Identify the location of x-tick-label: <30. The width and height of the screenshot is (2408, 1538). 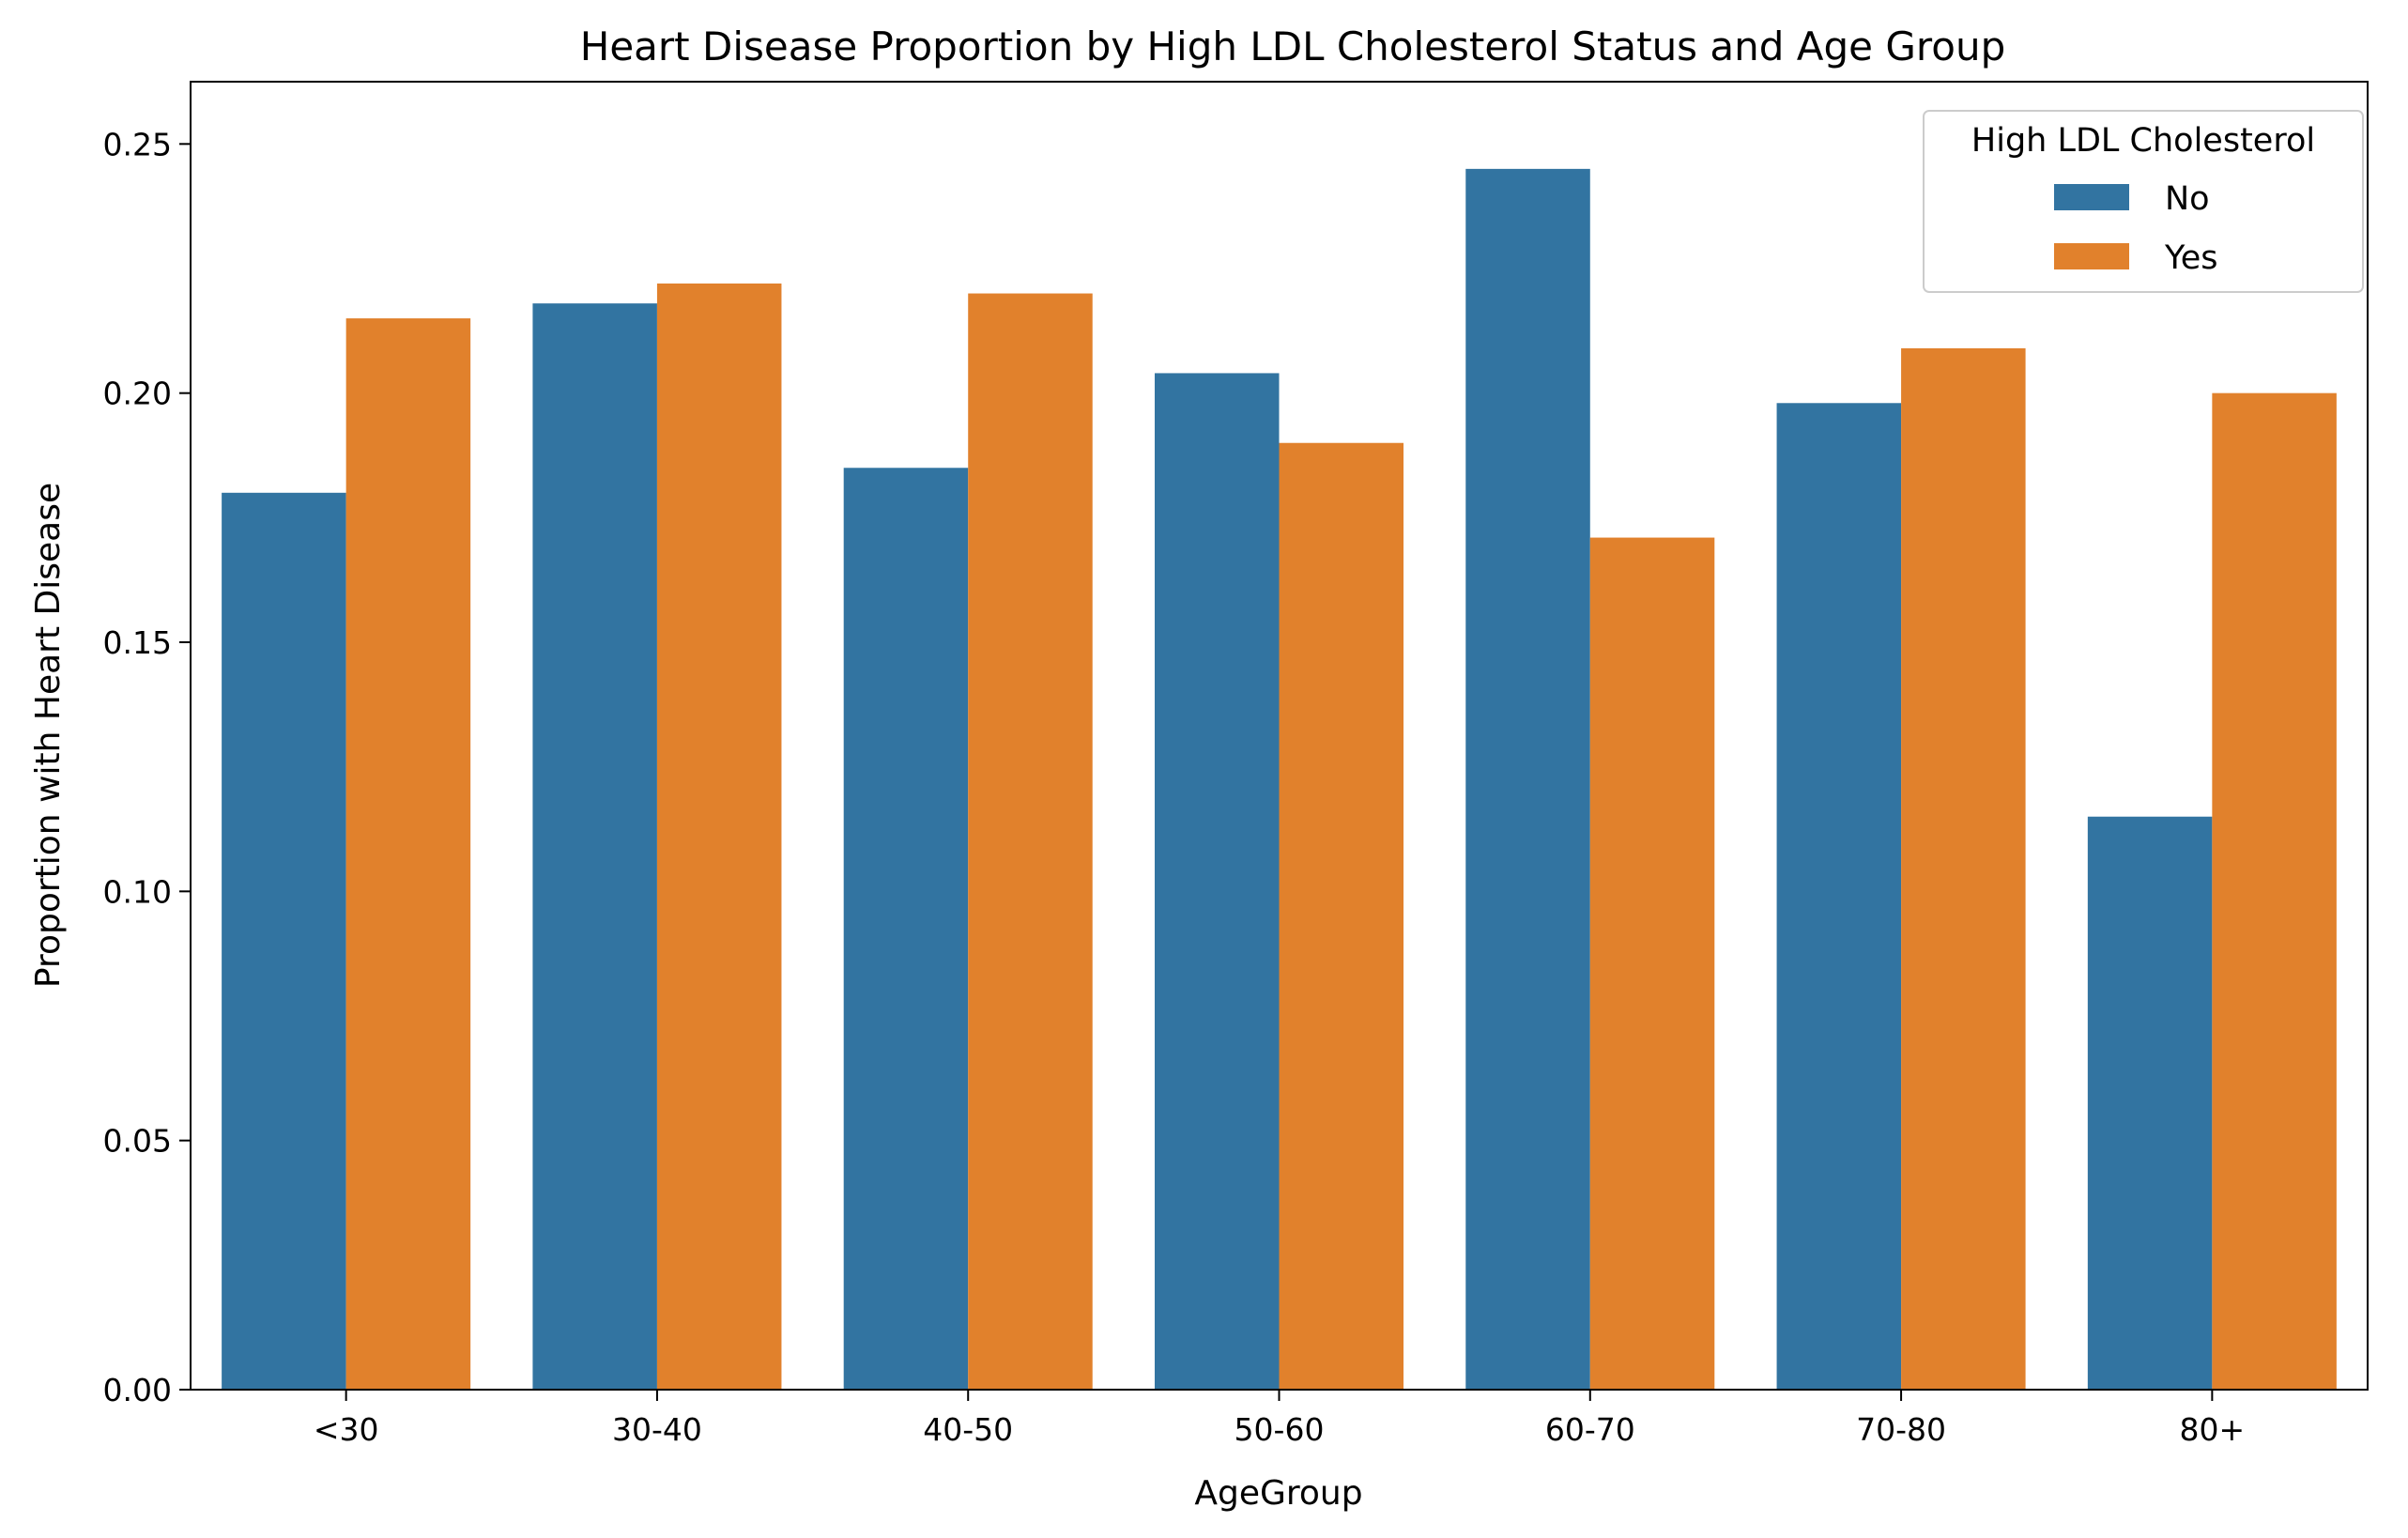
(346, 1429).